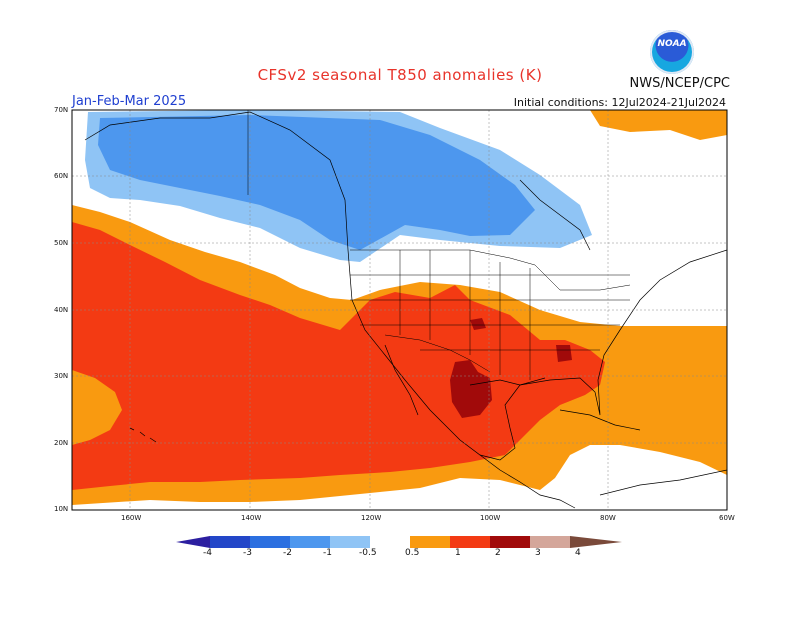  I want to click on colorbar-left-tip, so click(193, 542).